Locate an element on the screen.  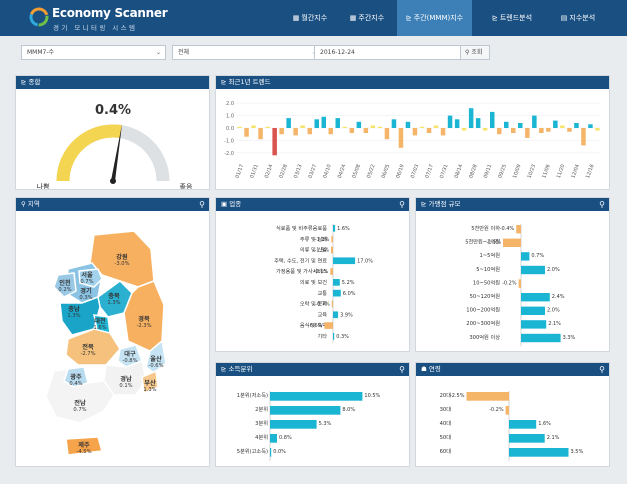
map-region-ulsan is located at coordinates (156, 356).